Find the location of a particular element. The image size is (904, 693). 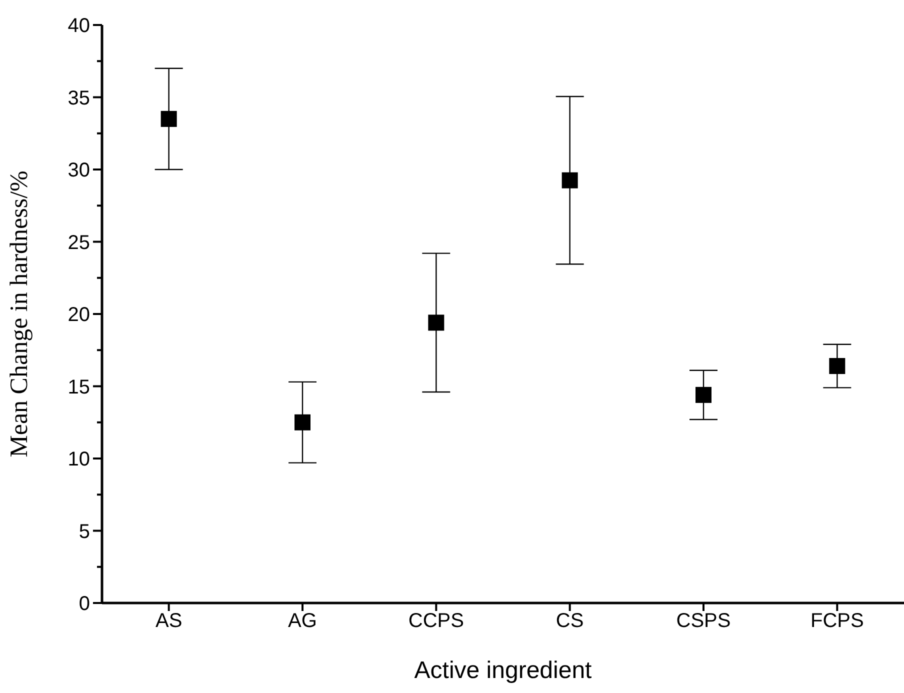

y-tick-label: 25 is located at coordinates (79, 243).